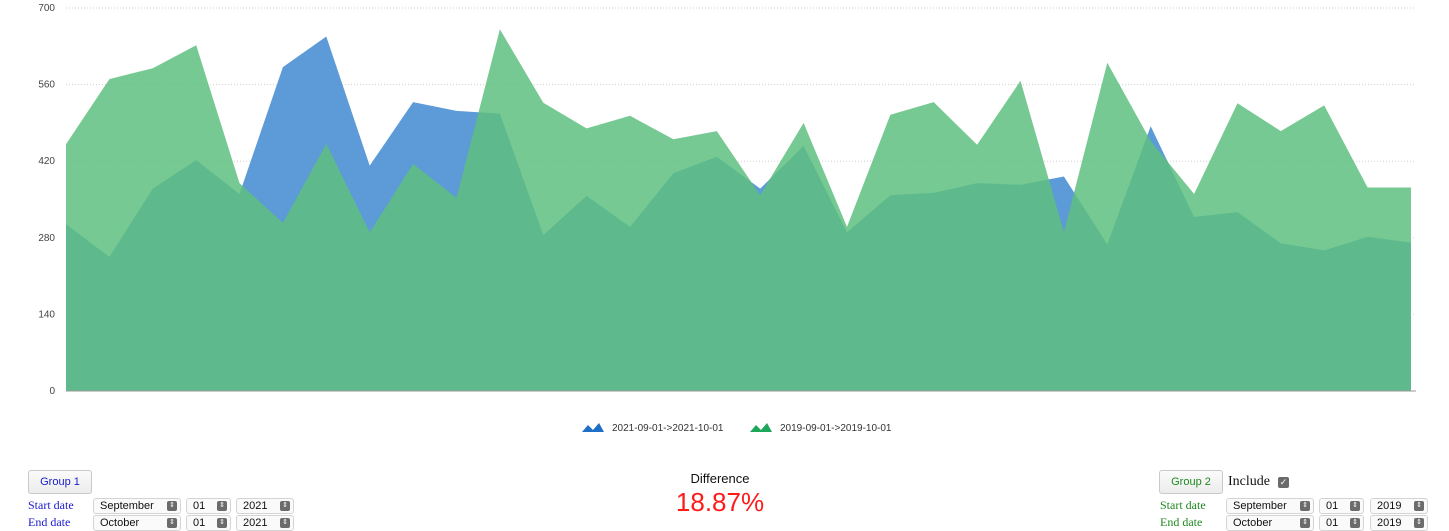  What do you see at coordinates (49, 522) in the screenshot?
I see `group-1-end-date-label: End date` at bounding box center [49, 522].